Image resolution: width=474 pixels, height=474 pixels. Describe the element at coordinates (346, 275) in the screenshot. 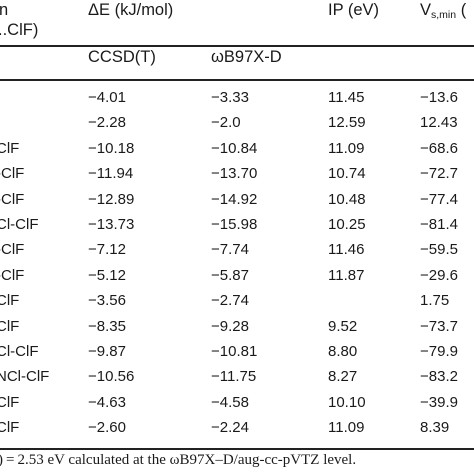

I see `ip-value: 11.87` at that location.